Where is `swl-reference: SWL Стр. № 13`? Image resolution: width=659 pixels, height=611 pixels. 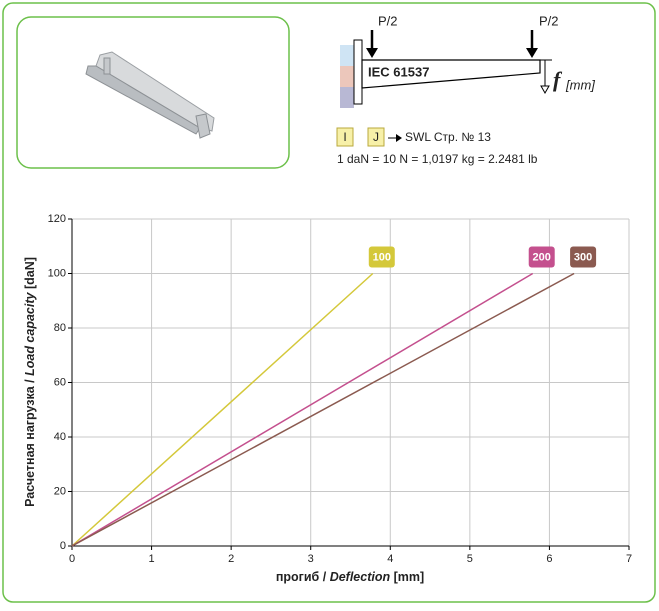
swl-reference: SWL Стр. № 13 is located at coordinates (448, 137).